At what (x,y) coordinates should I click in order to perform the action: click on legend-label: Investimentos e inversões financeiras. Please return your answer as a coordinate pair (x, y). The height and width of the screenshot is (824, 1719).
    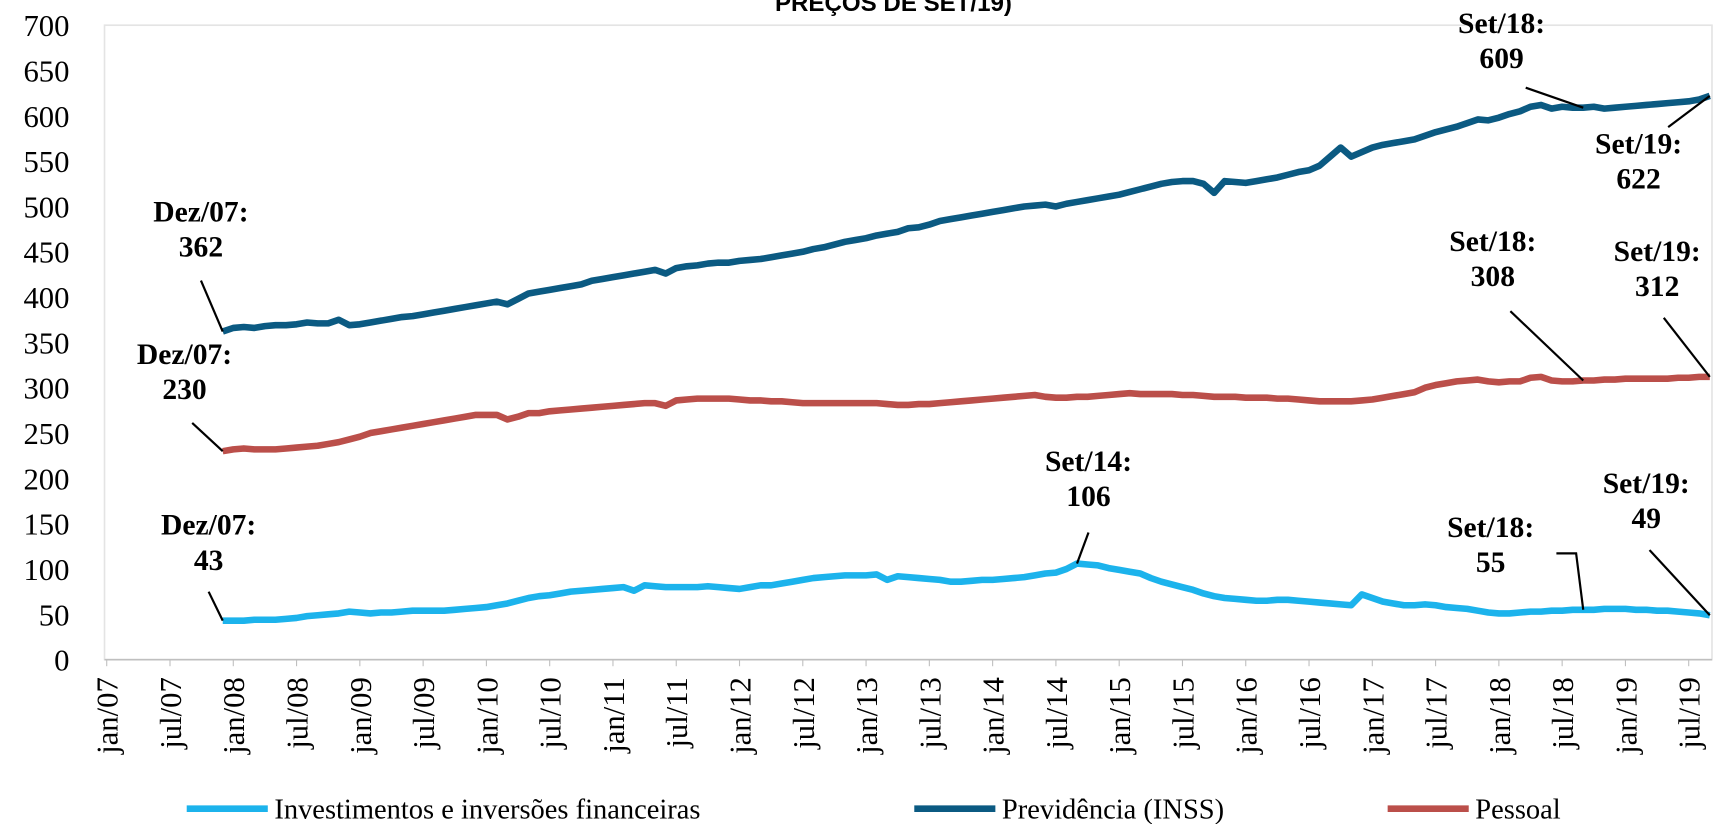
    Looking at the image, I should click on (487, 809).